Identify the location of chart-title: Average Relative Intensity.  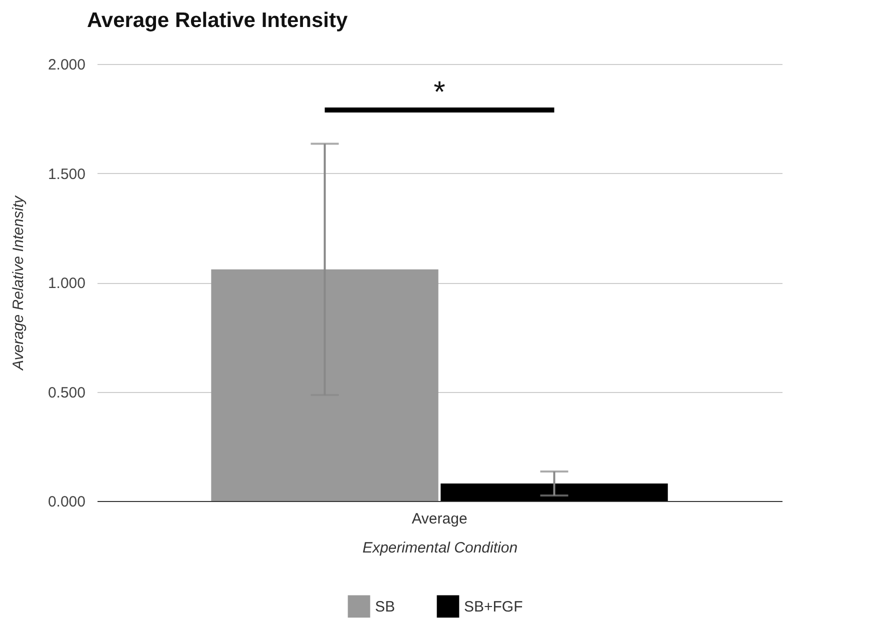
(217, 20).